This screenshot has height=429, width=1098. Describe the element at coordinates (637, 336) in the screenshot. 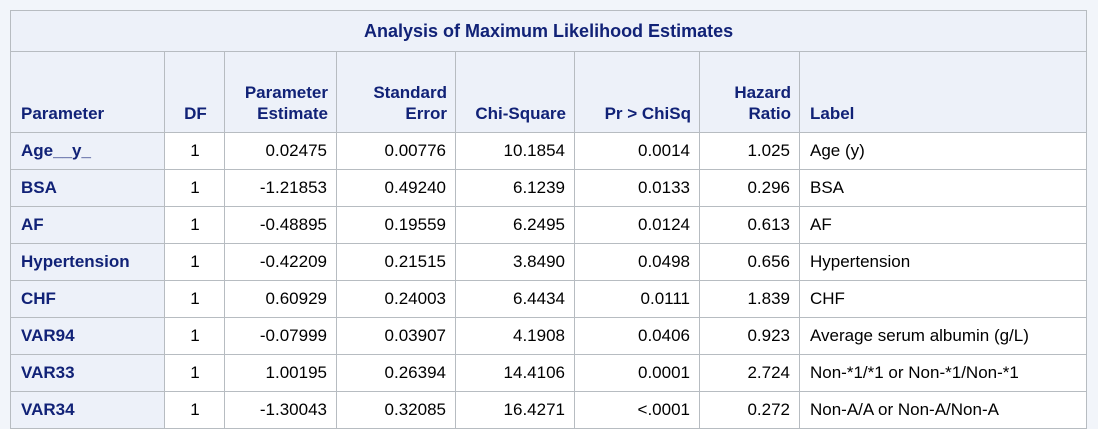

I see `cell-pr-chisq: 0.0406` at that location.